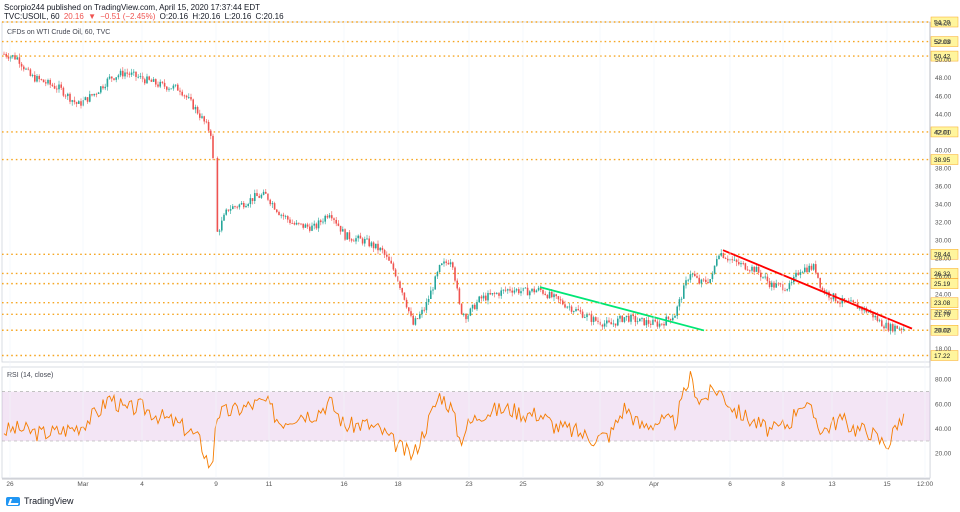 This screenshot has width=960, height=512. I want to click on time-tick-label: 12:00, so click(925, 484).